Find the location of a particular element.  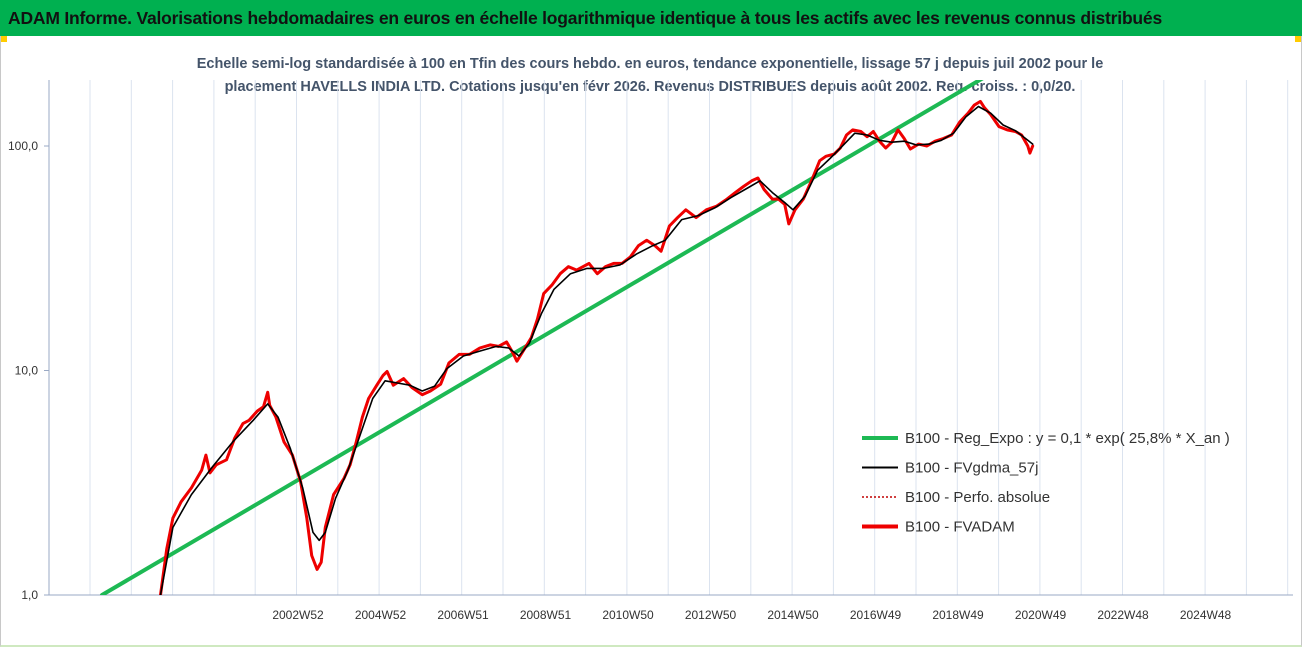

y-axis-ticks: 1,0 10,0 100,0 is located at coordinates (28, 370).